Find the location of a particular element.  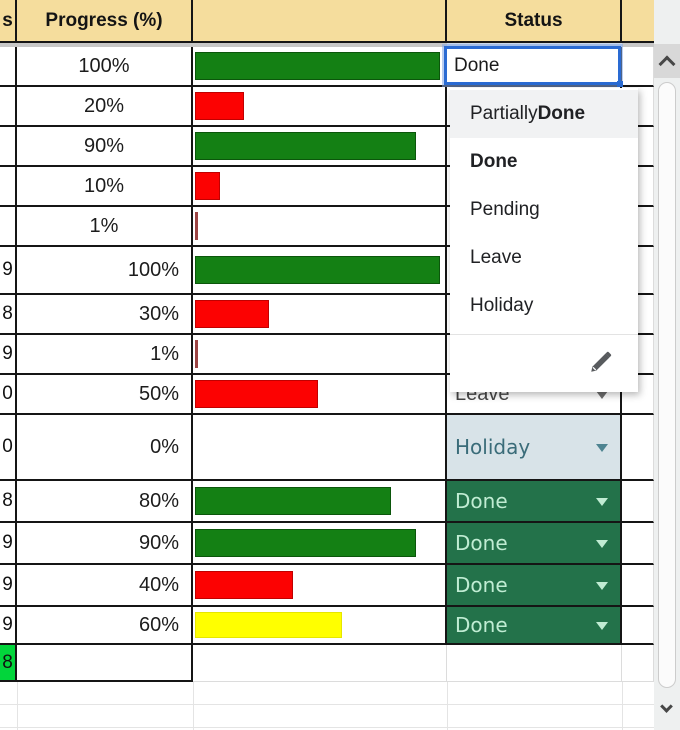

active-cell-editor: Done is located at coordinates (533, 66).